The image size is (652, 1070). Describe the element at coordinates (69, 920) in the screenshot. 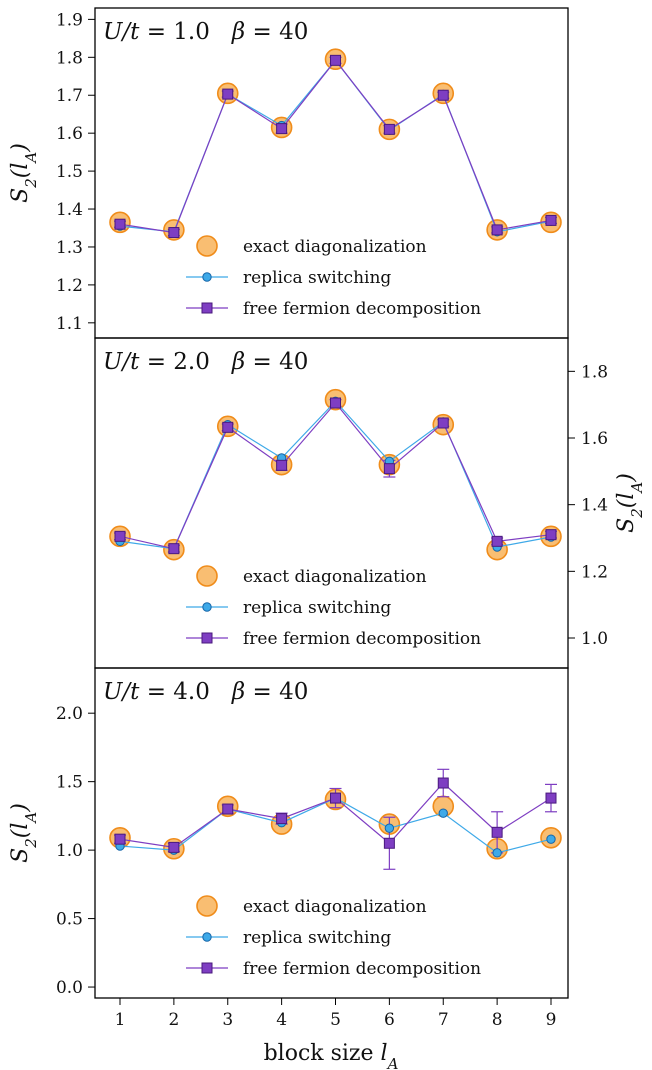

I see `y-tick-label: 0.5` at that location.